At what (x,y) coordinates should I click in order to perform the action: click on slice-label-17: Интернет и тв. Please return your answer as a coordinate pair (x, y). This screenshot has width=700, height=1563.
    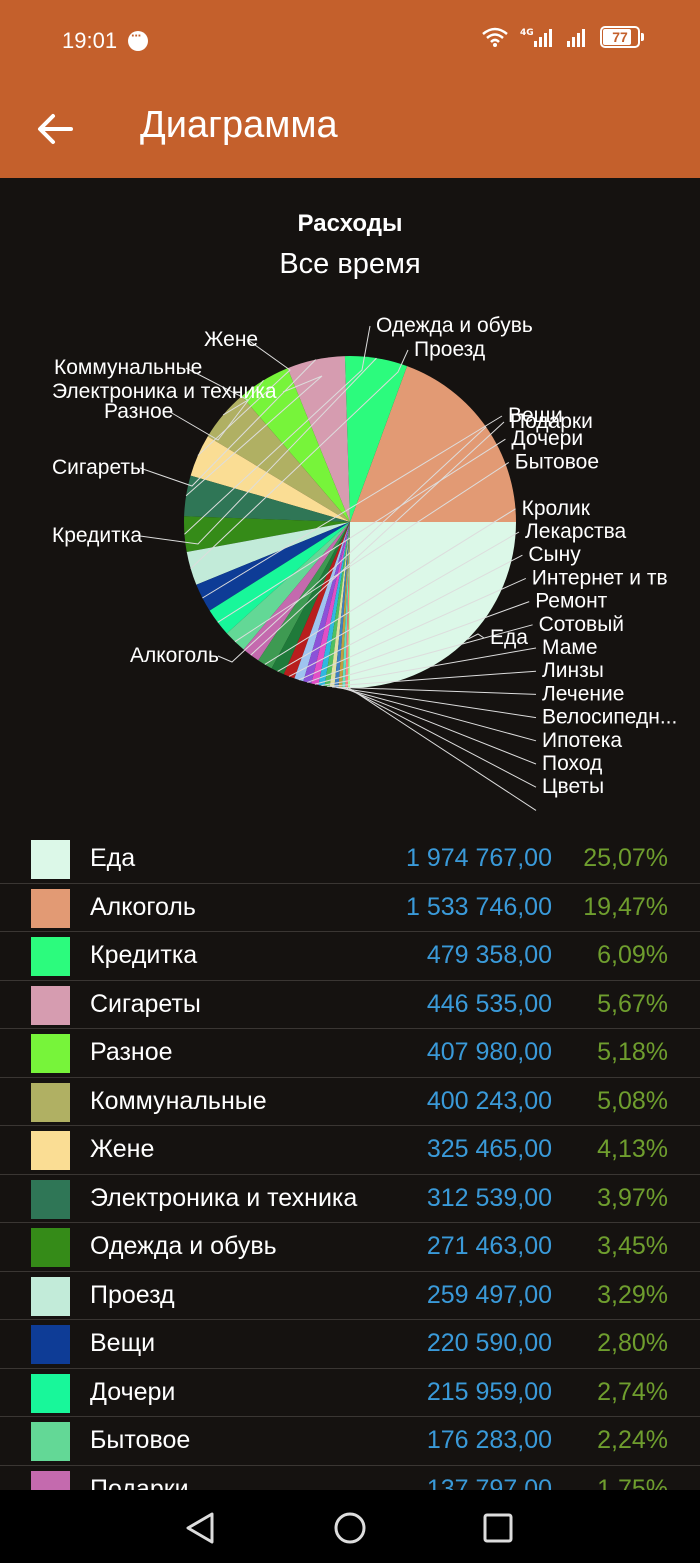
    Looking at the image, I should click on (600, 577).